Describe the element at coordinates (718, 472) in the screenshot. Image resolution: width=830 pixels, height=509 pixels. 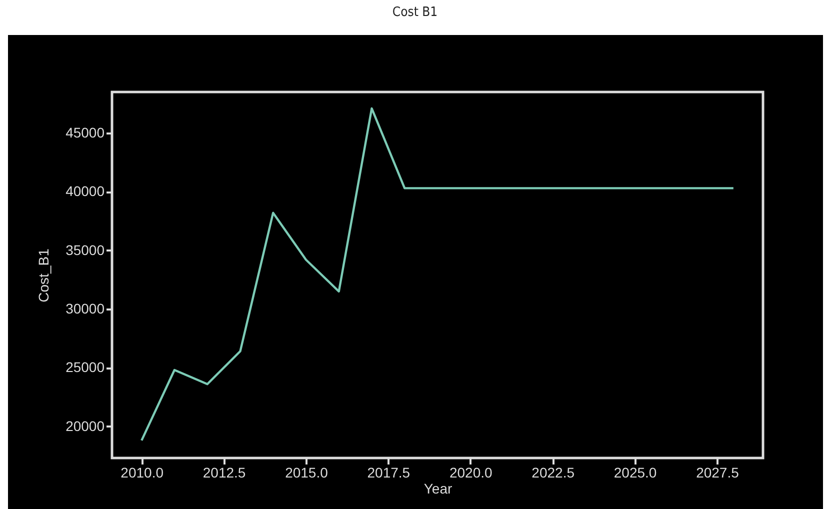
I see `x-tick-label: 2027.5` at that location.